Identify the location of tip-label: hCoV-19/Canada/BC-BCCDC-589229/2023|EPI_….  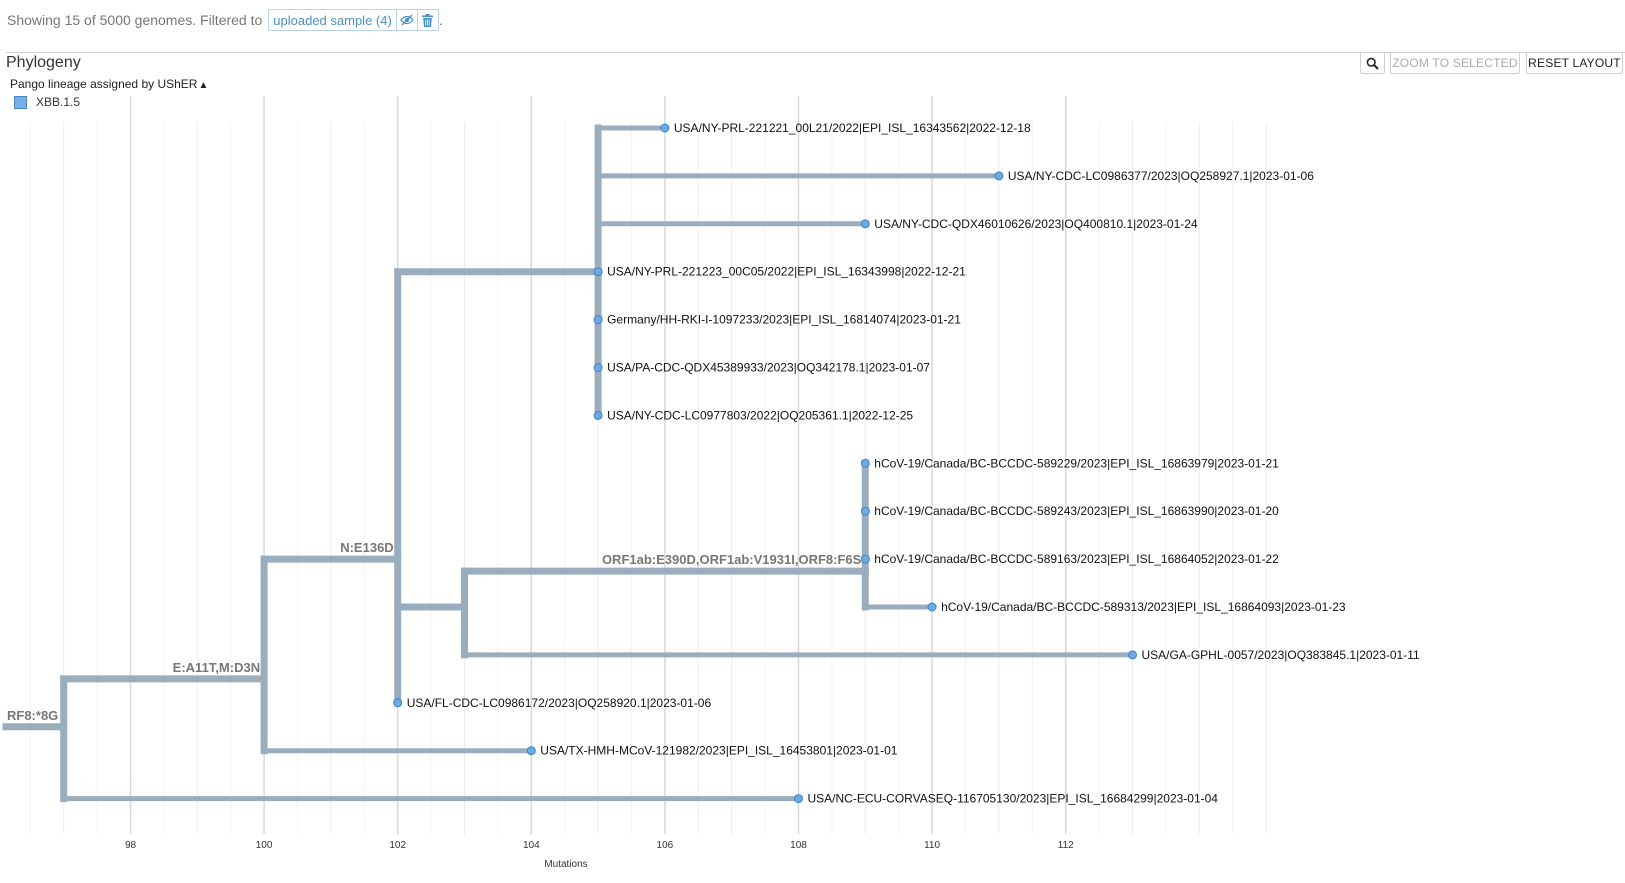
(1076, 463).